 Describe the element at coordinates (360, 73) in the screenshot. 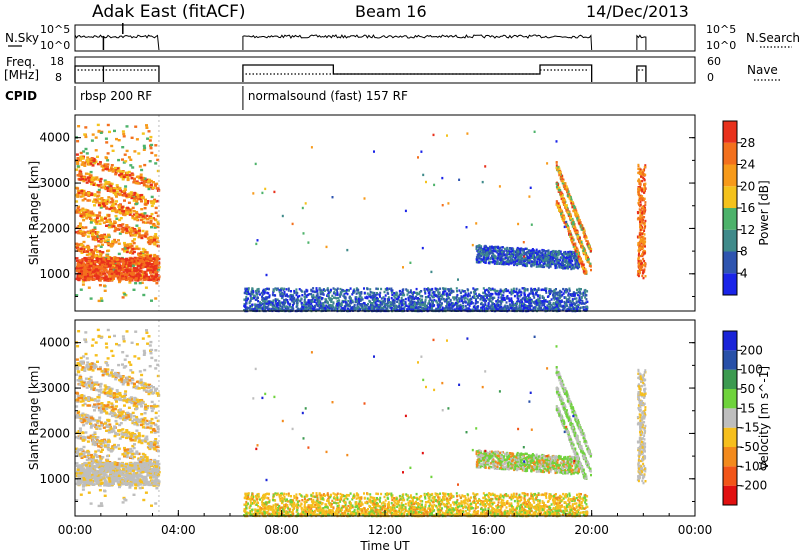

I see `freq-traces` at that location.